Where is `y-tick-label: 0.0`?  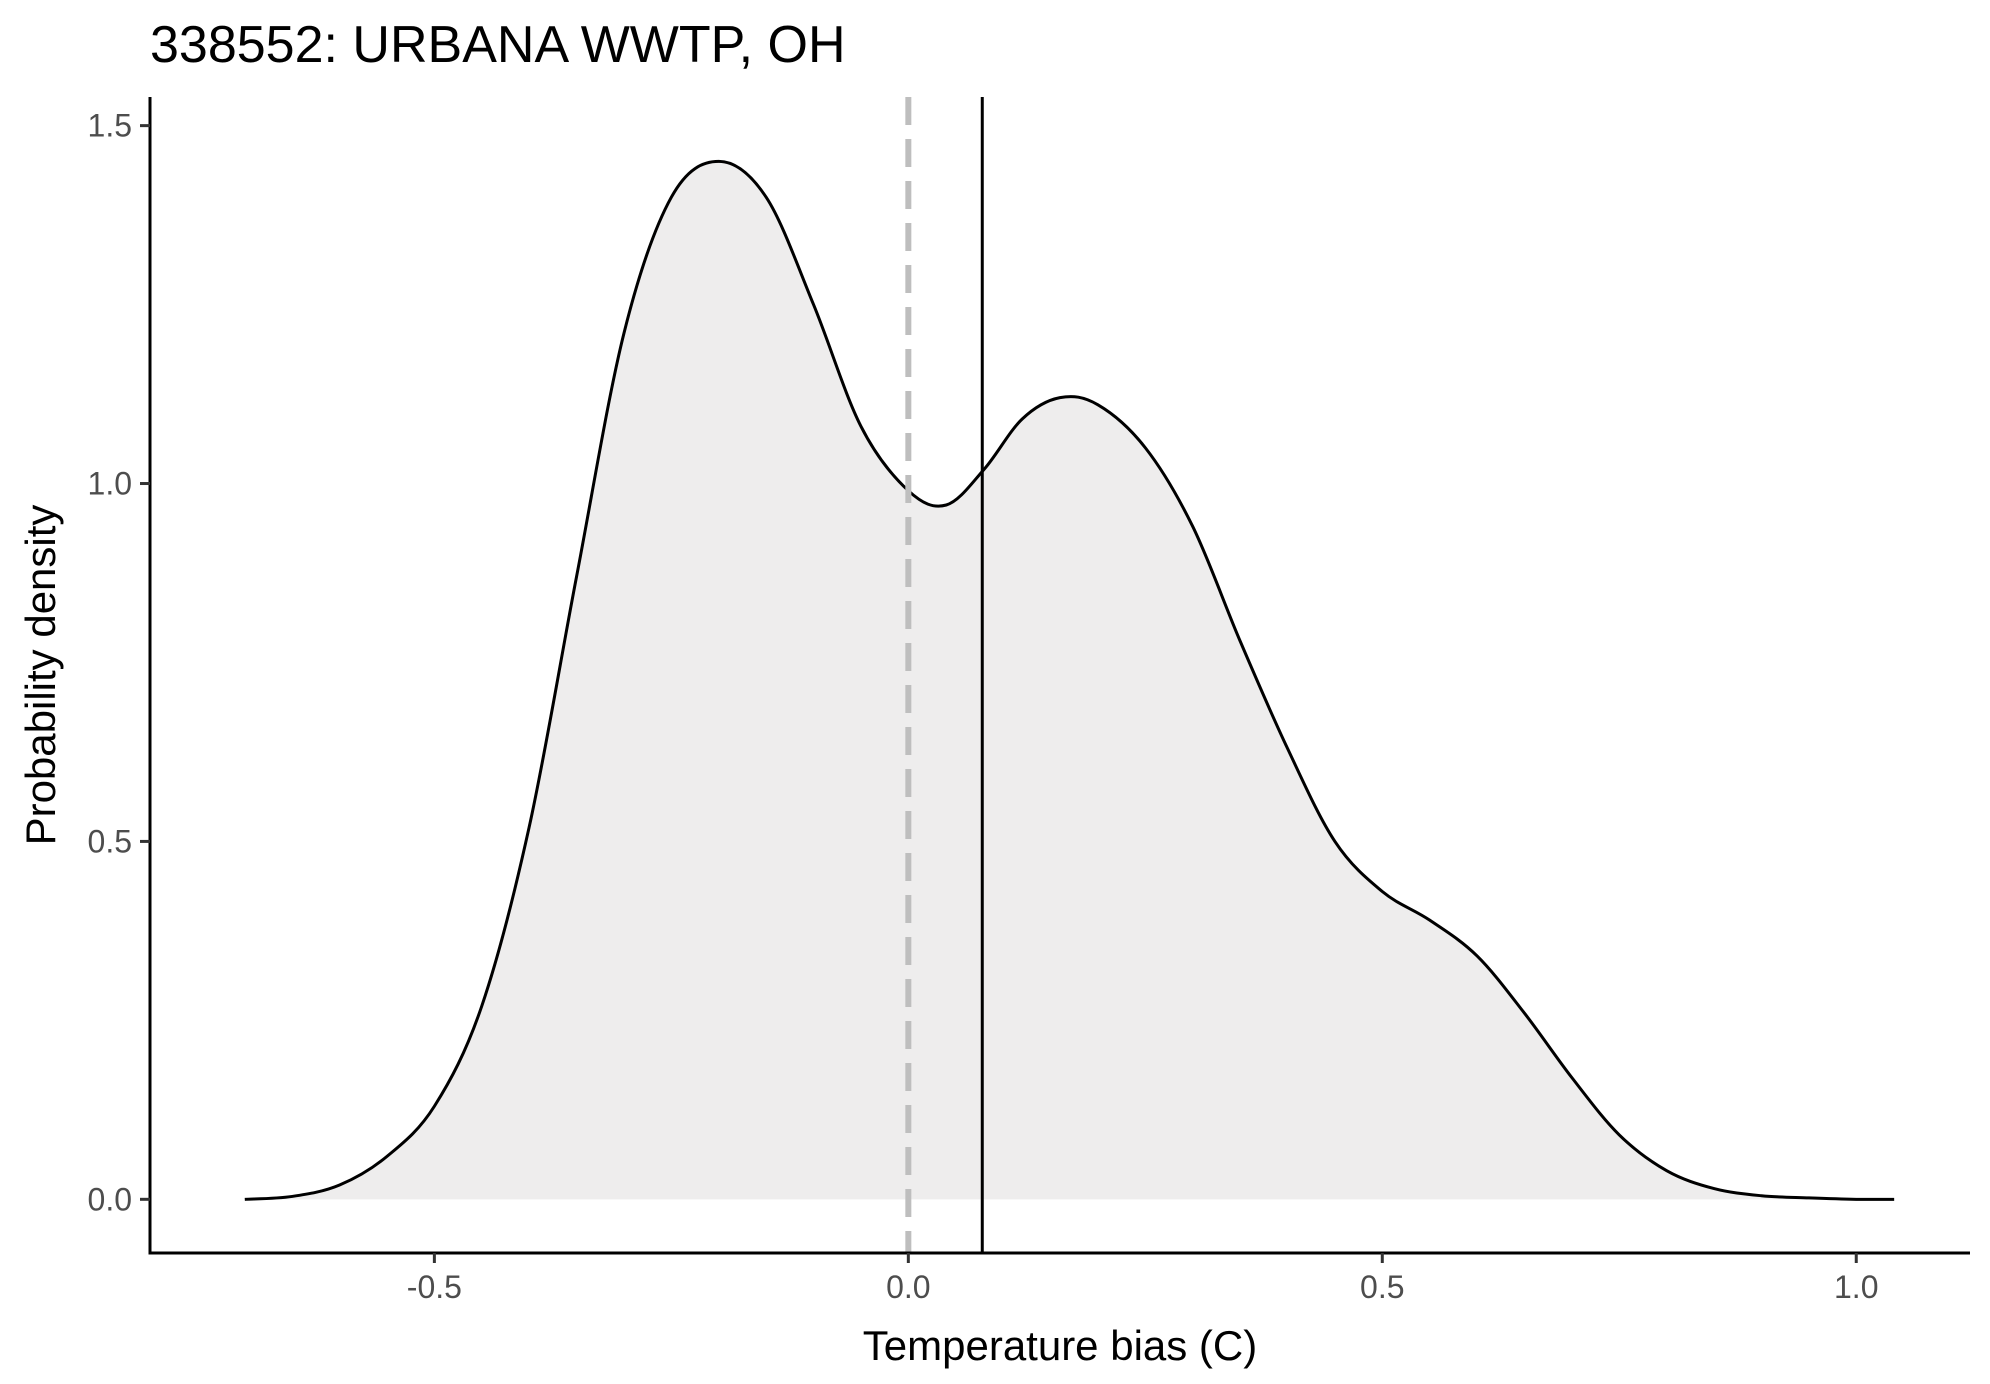 y-tick-label: 0.0 is located at coordinates (110, 1199).